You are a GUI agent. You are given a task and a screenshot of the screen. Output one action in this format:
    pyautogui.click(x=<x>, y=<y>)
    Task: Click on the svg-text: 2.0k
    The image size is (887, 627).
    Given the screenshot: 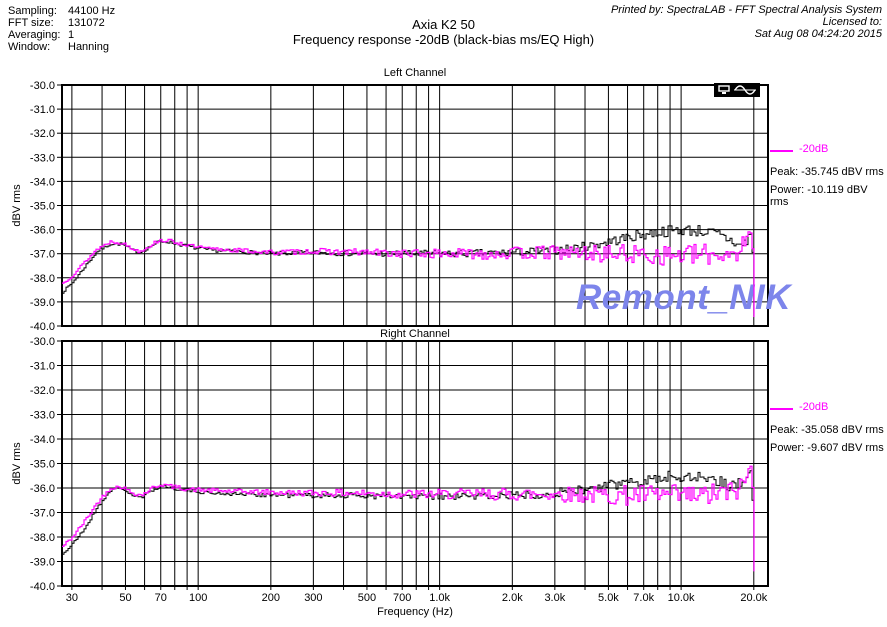 What is the action you would take?
    pyautogui.click(x=512, y=598)
    